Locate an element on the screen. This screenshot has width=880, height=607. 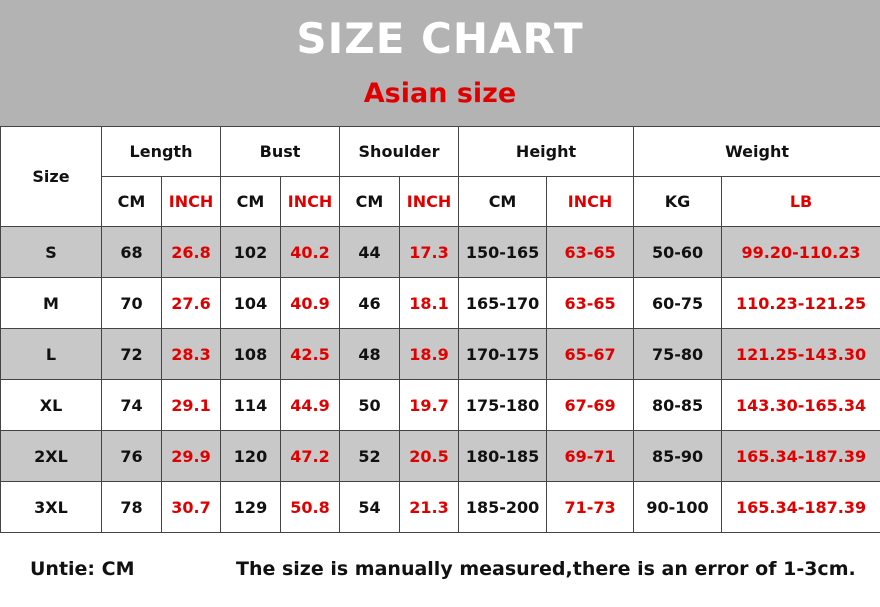
table-cell: 67-69 is located at coordinates (590, 405).